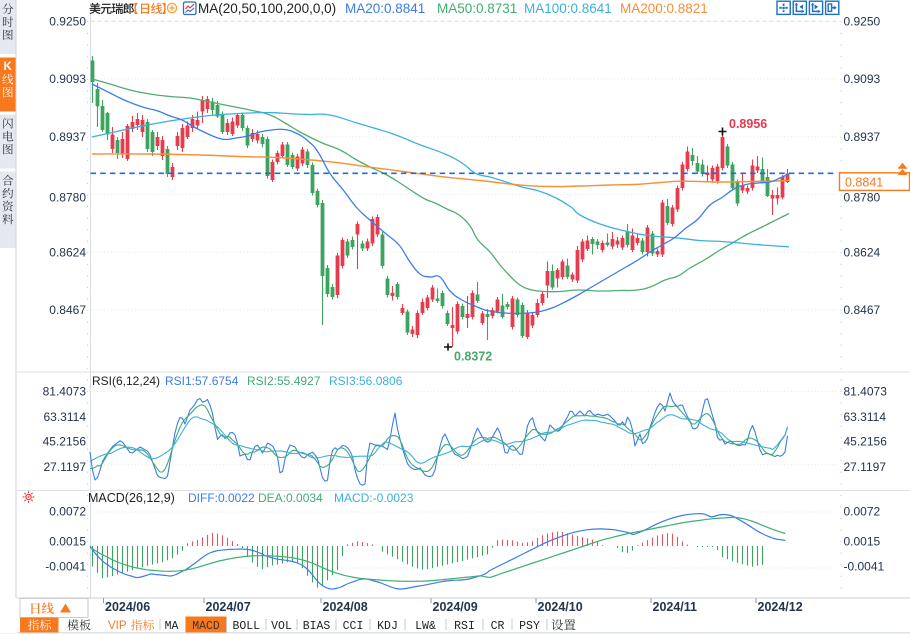 This screenshot has width=910, height=634. I want to click on svg-text: 0.8841, so click(864, 182).